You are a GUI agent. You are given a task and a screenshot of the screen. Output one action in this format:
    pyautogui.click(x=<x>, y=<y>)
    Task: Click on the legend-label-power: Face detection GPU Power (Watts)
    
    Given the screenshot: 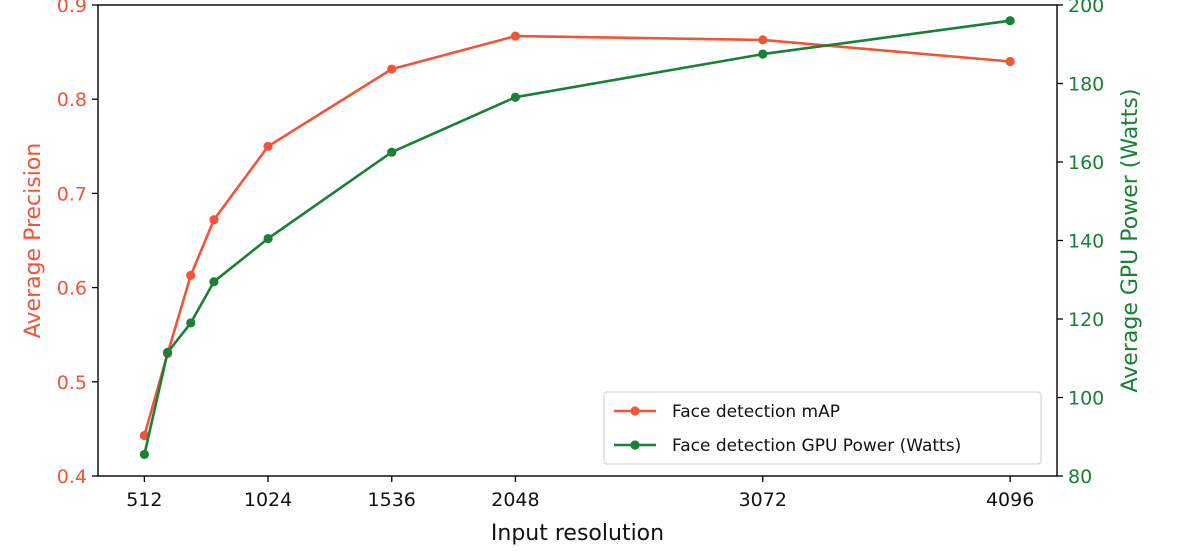 What is the action you would take?
    pyautogui.click(x=816, y=446)
    